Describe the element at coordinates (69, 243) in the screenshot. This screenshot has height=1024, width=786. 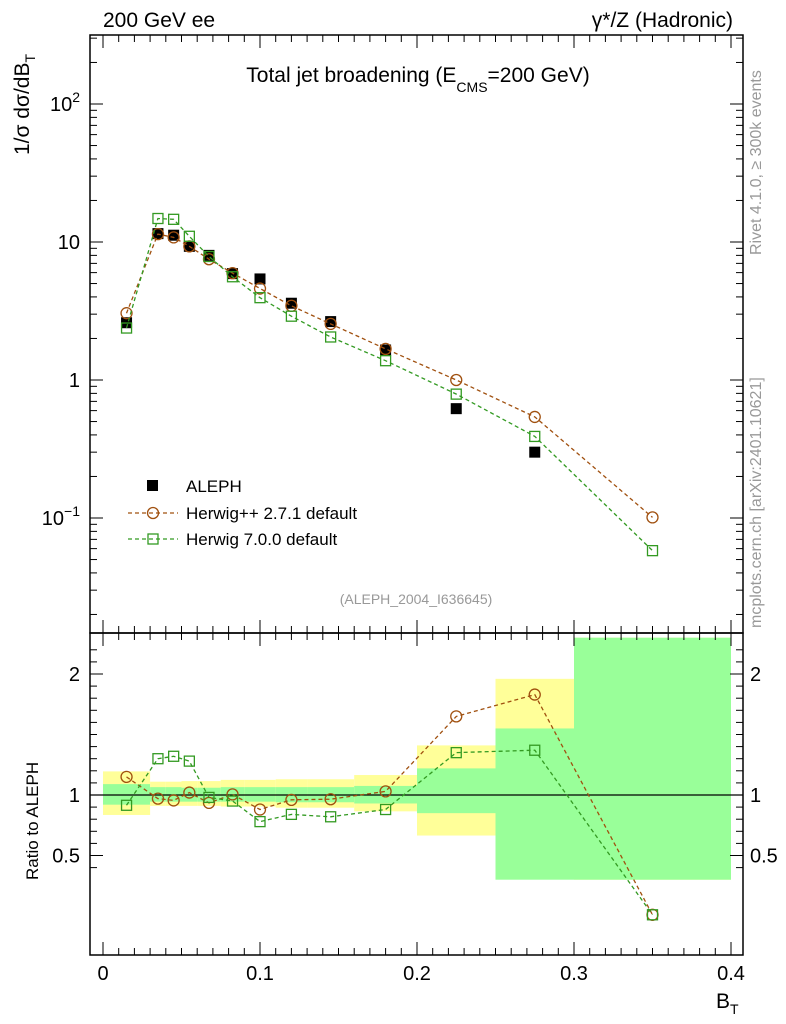
I see `y-tick-label: 10` at that location.